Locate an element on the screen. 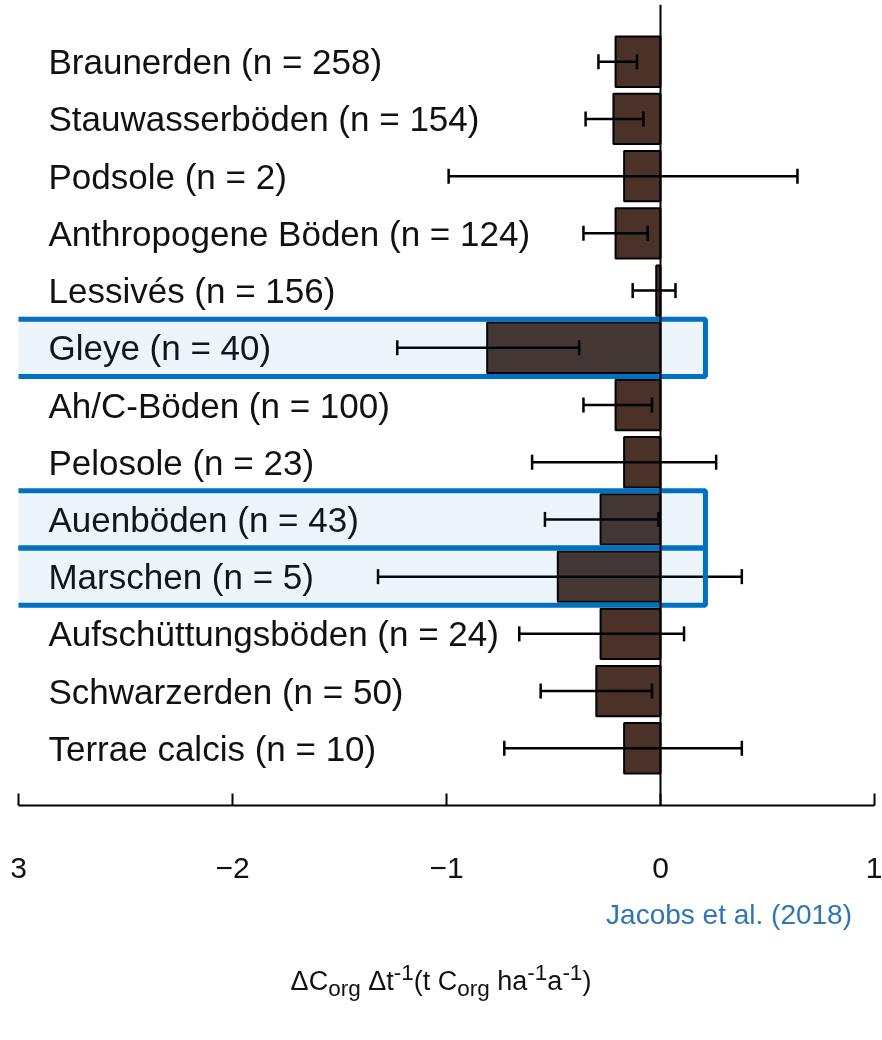 Image resolution: width=882 pixels, height=1040 pixels. x-tick-label: 0 is located at coordinates (660, 867).